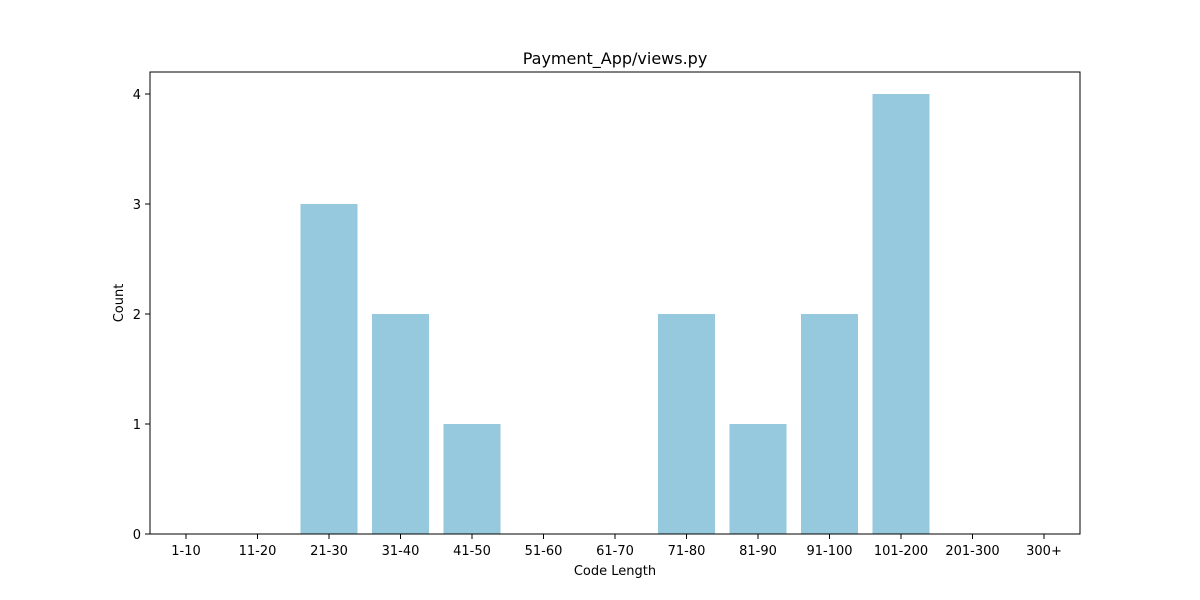 Image resolution: width=1200 pixels, height=600 pixels. I want to click on x-tick-label: 201-300, so click(972, 551).